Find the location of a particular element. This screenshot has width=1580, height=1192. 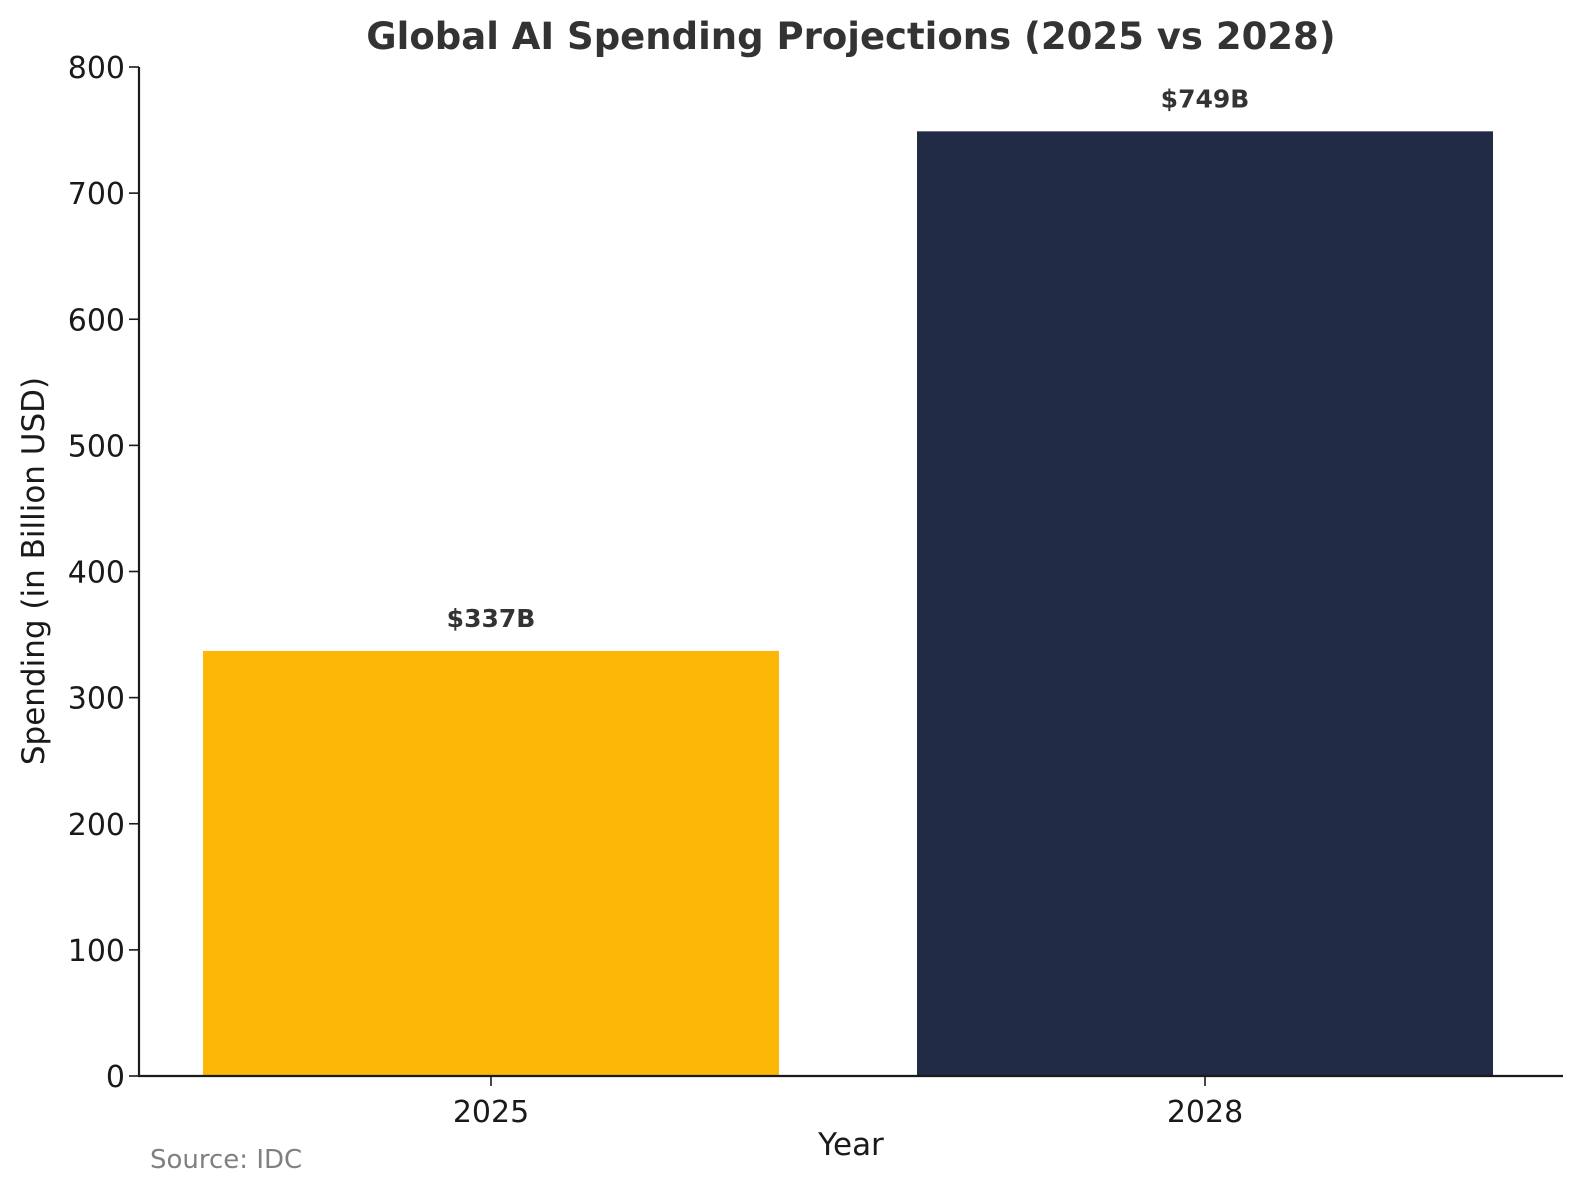

x-tick-label-2025: 2025 is located at coordinates (491, 1112).